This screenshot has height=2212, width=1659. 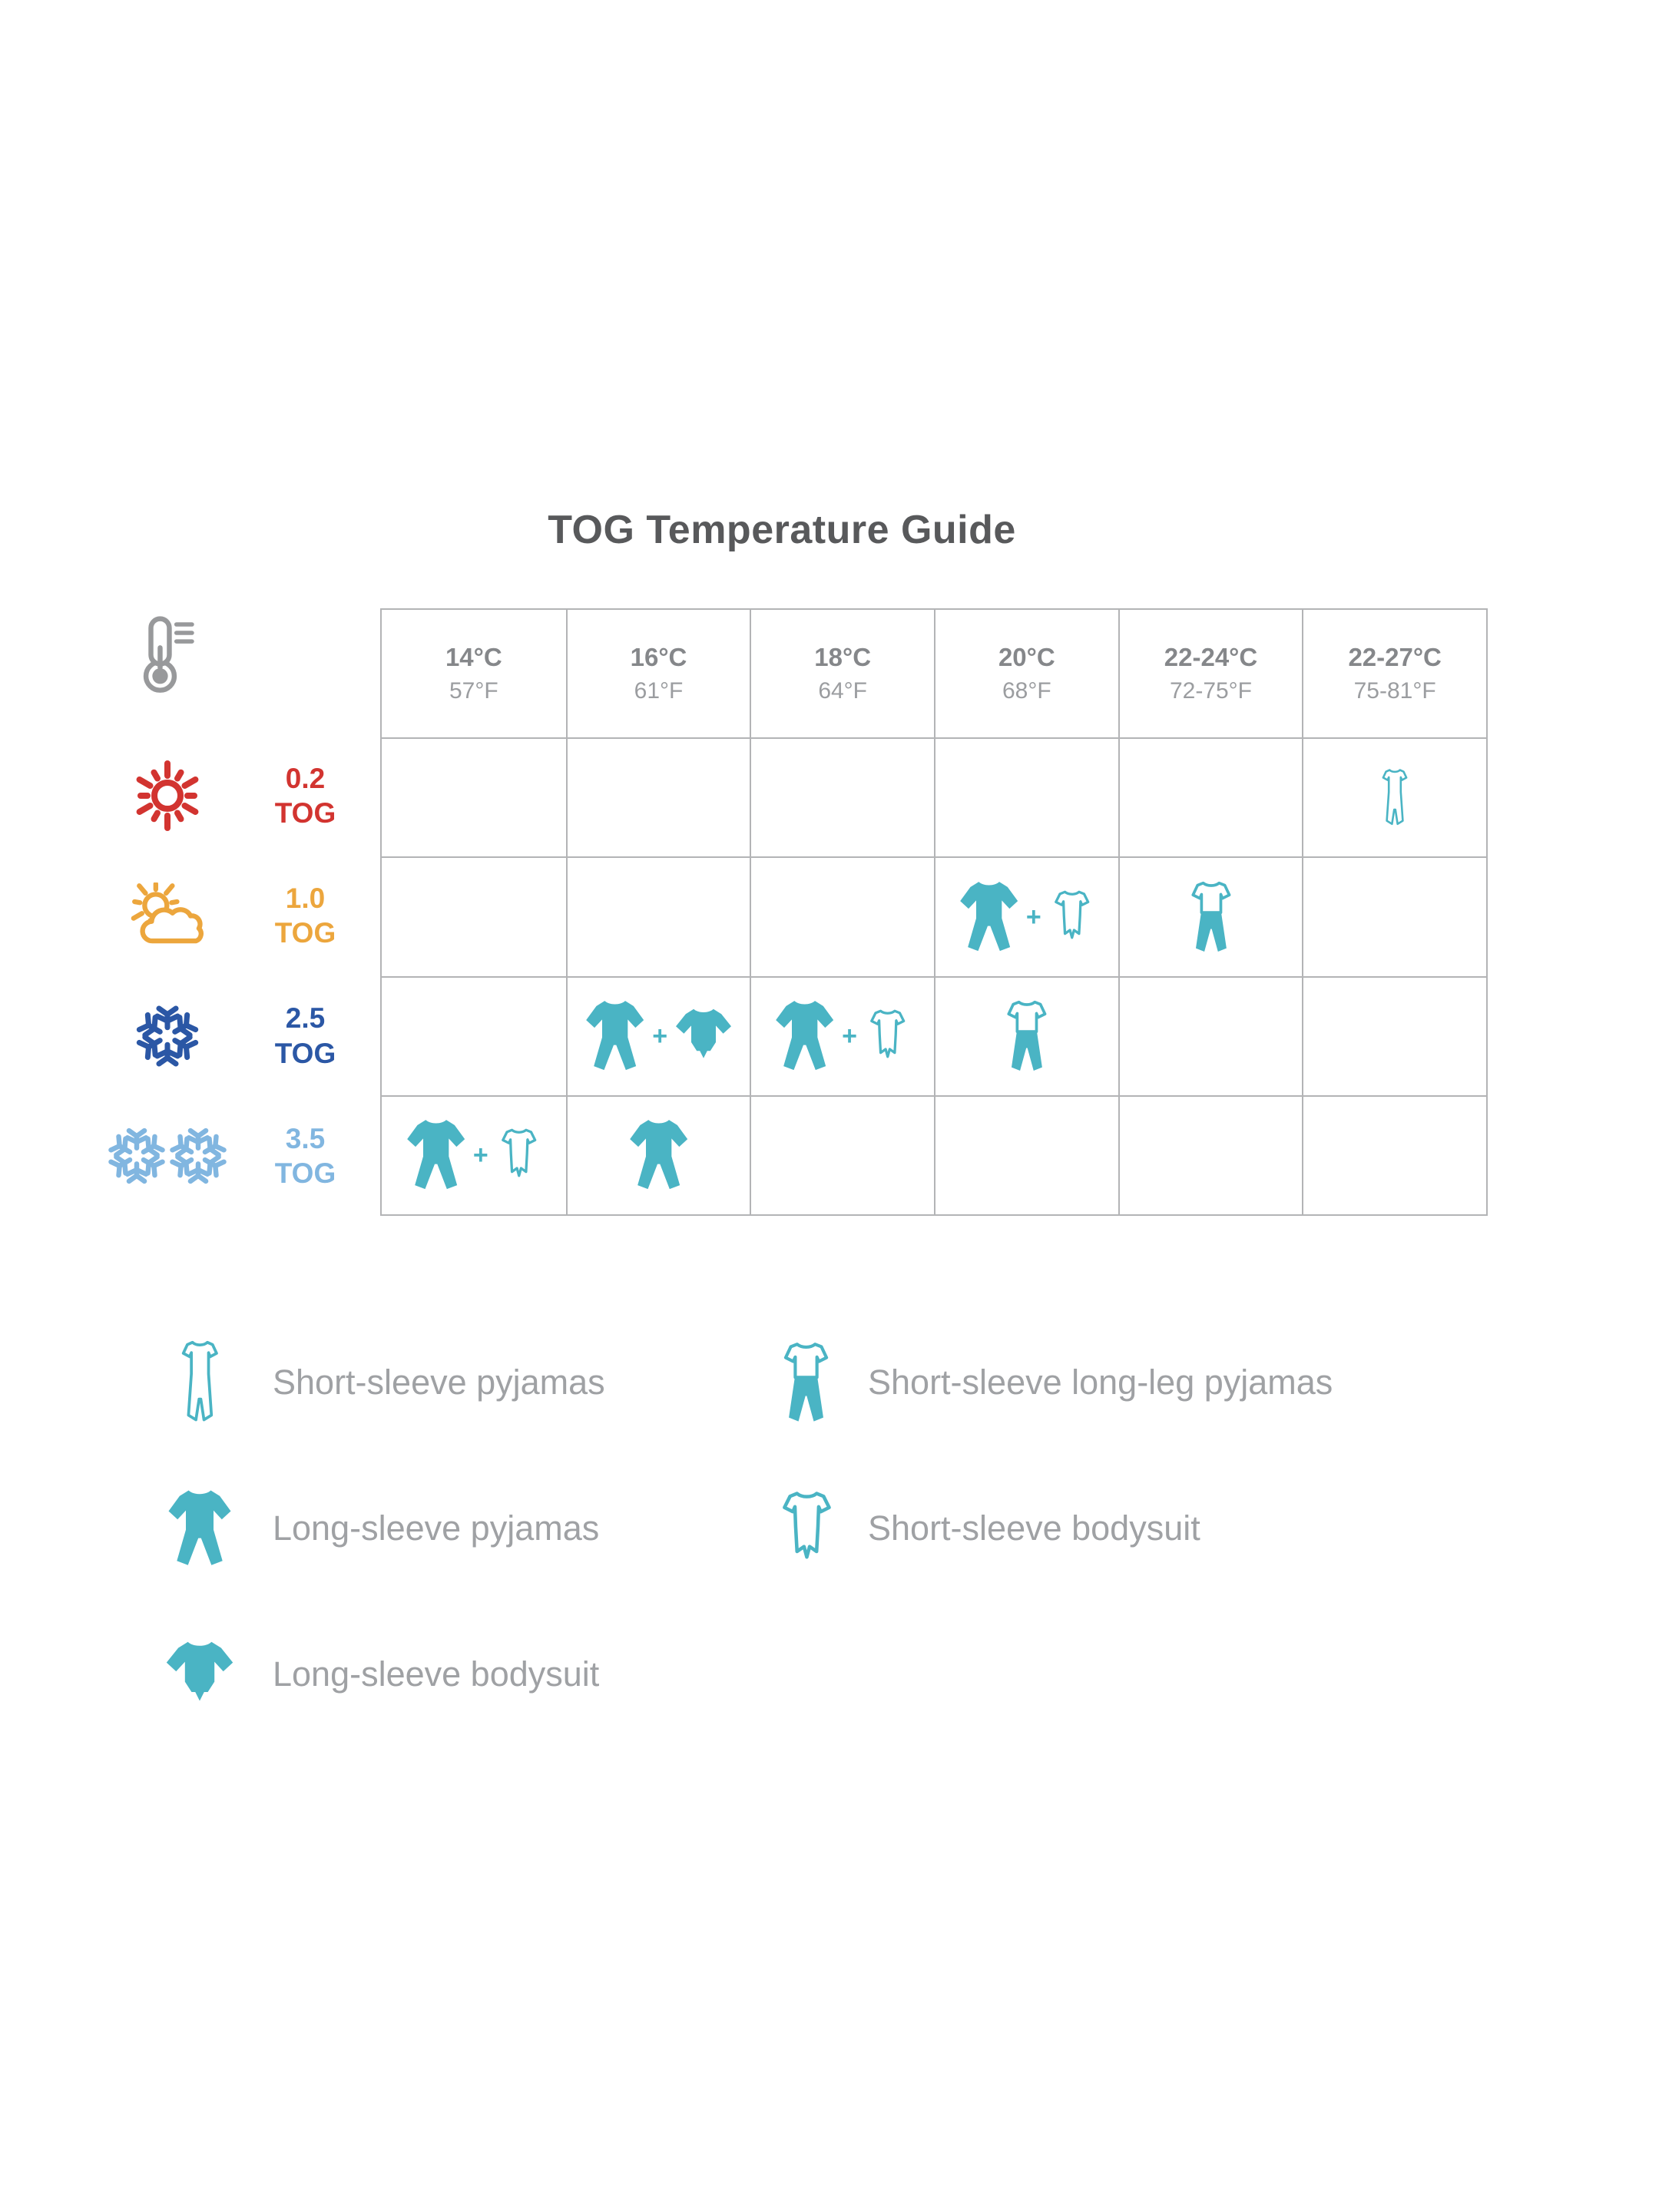 I want to click on row-label-1.0-tog: 1.0 TOG, so click(x=227, y=916).